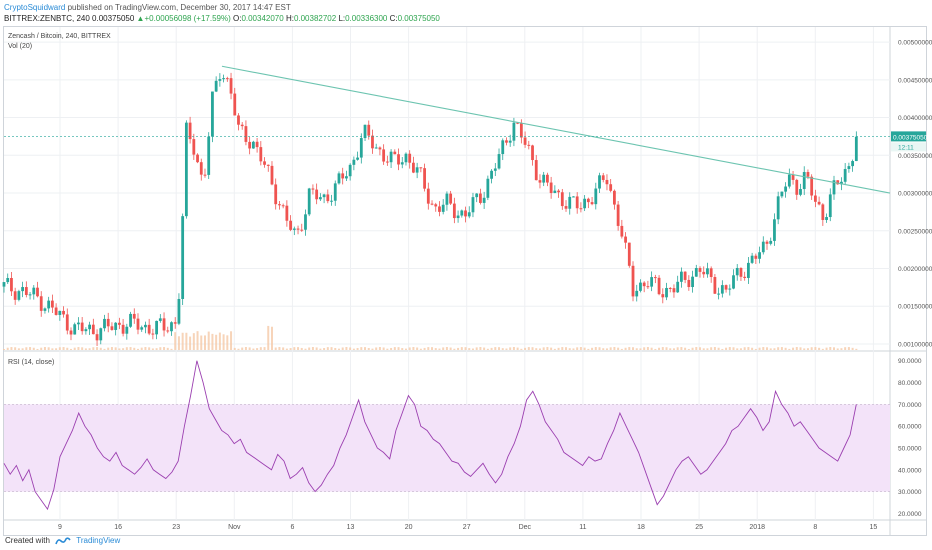 The image size is (932, 550). I want to click on price-pane-title: Zencash / Bitcoin, 240, BITTREX, so click(59, 36).